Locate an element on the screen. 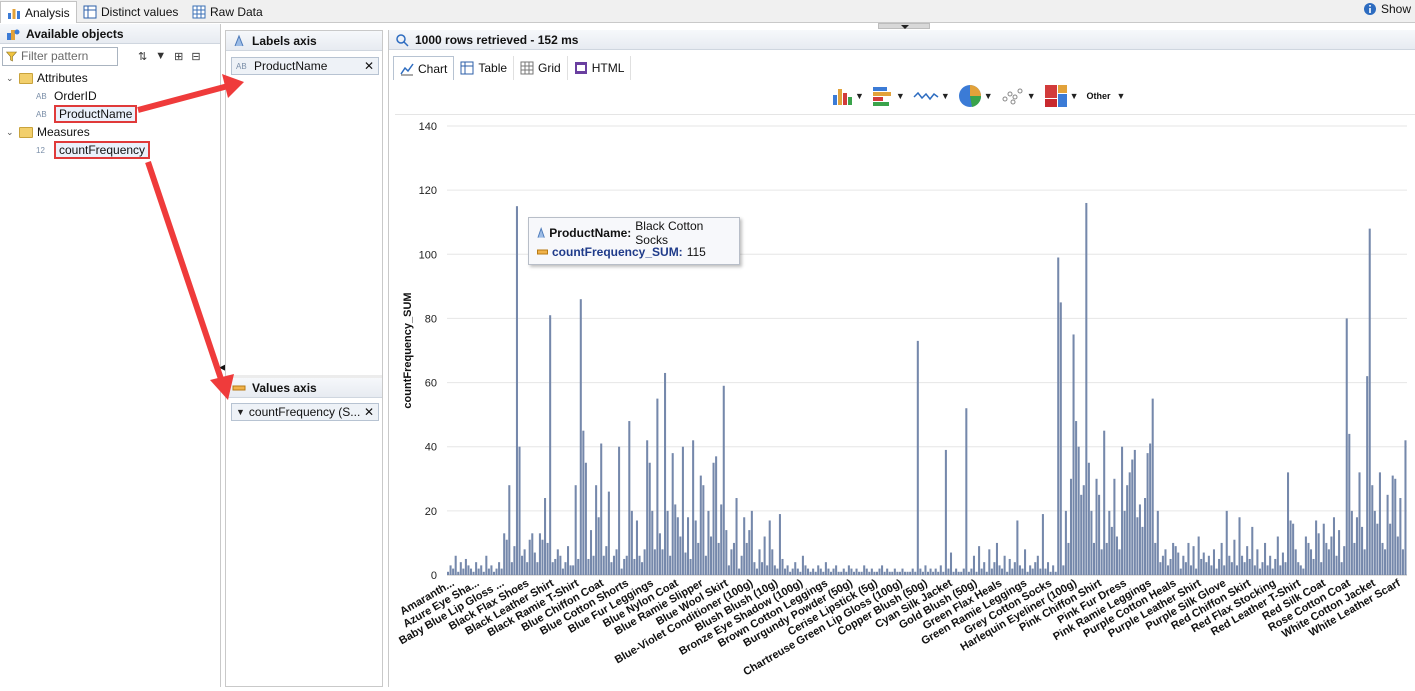  pie-chart-type-button: ▼ is located at coordinates (975, 96).